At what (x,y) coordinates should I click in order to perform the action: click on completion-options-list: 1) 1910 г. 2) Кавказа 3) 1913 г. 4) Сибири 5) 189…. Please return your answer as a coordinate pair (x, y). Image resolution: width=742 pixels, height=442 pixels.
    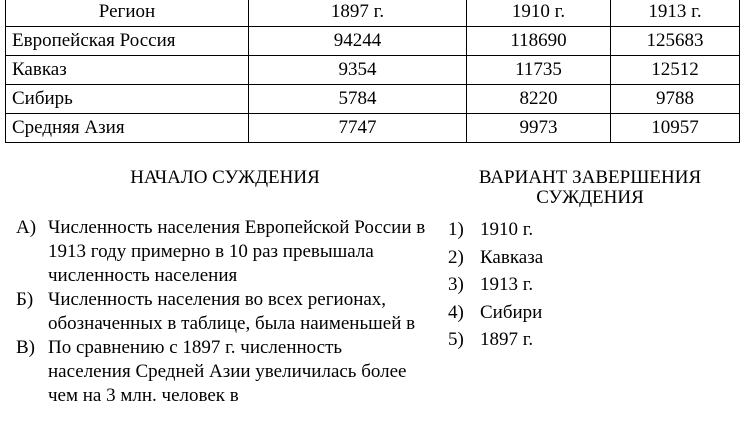
    Looking at the image, I should click on (588, 285).